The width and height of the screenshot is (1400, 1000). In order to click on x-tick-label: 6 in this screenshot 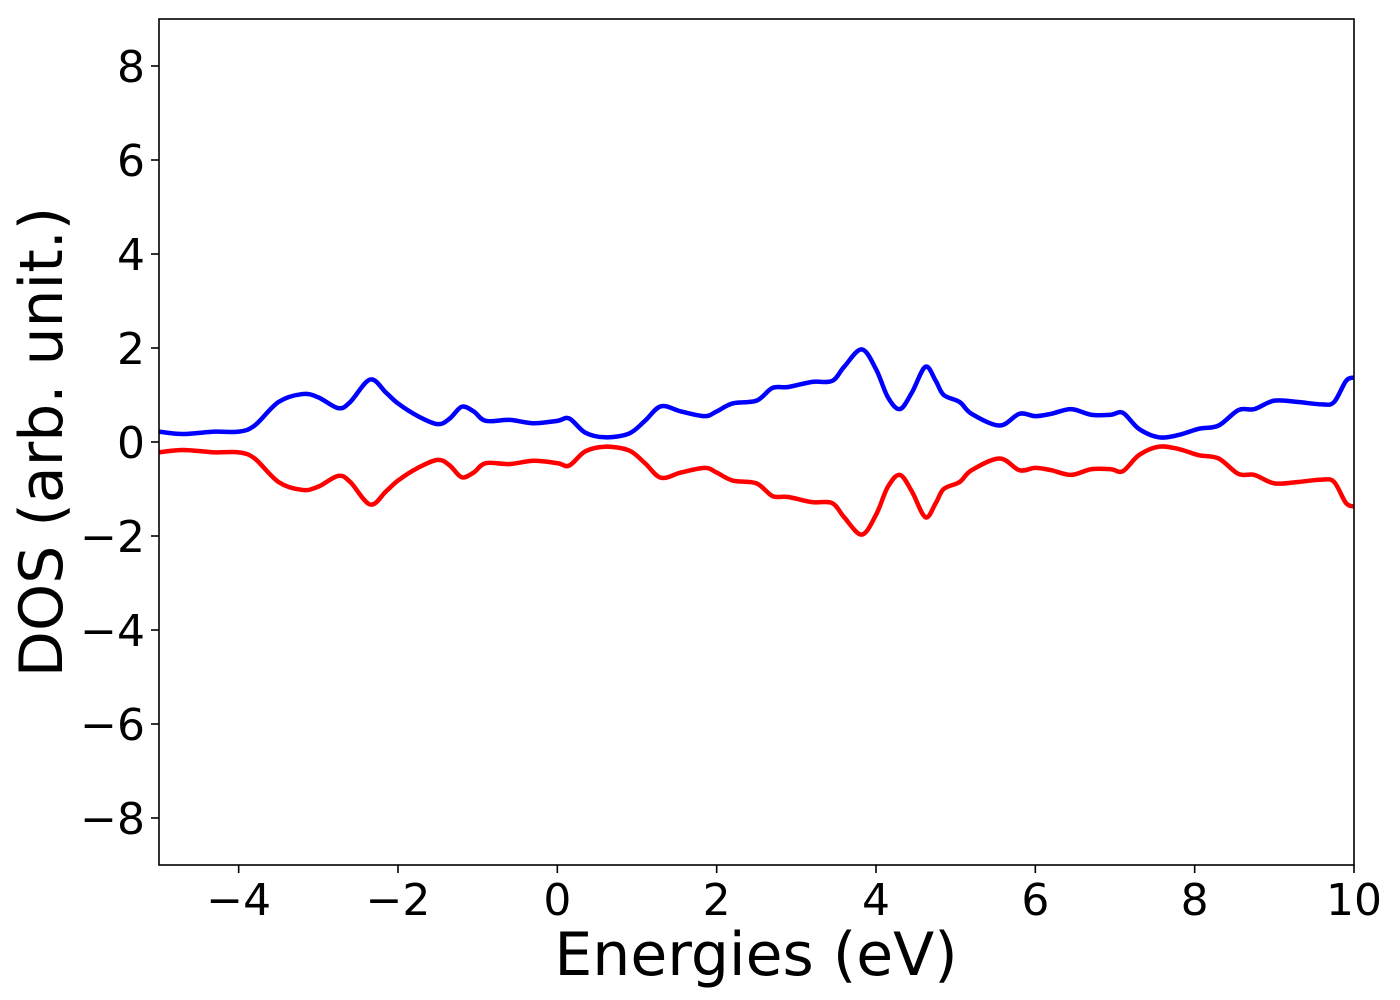, I will do `click(1035, 900)`.